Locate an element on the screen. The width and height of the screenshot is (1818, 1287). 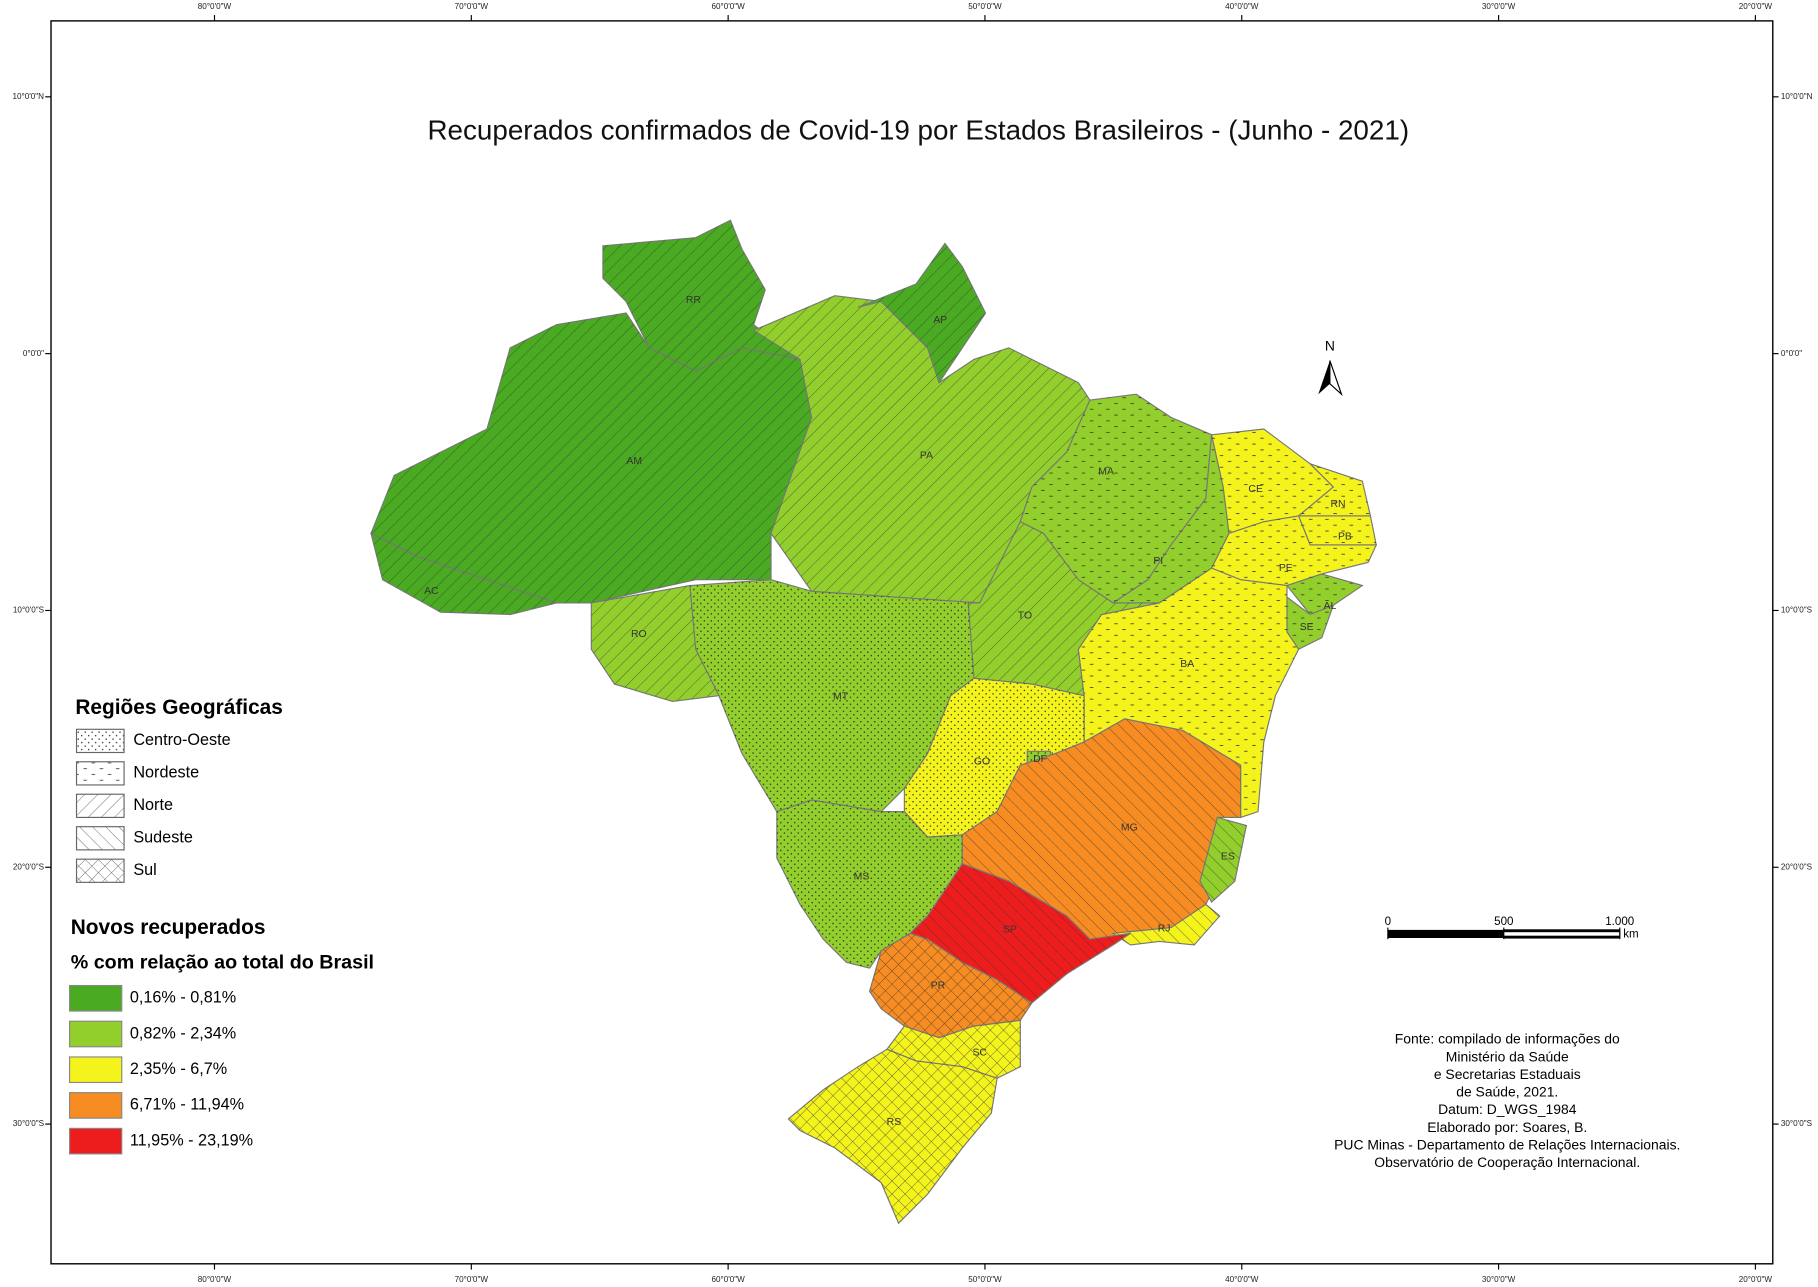
latitude-label: 0°0'0" is located at coordinates (33, 353).